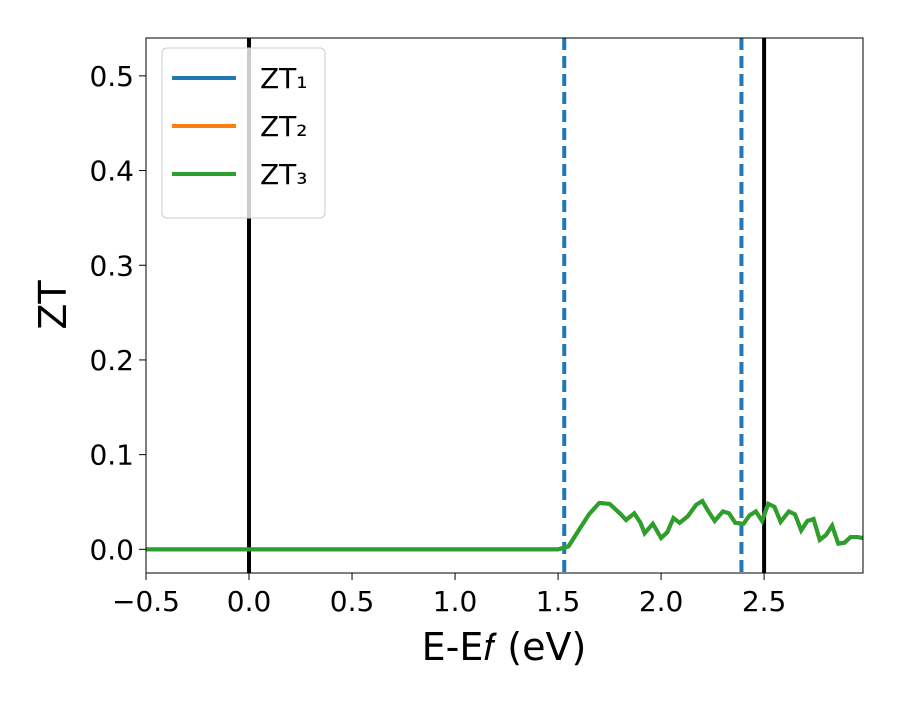 The width and height of the screenshot is (900, 704). What do you see at coordinates (504, 647) in the screenshot?
I see `x-axis-label: E-E𝑓 (eV)` at bounding box center [504, 647].